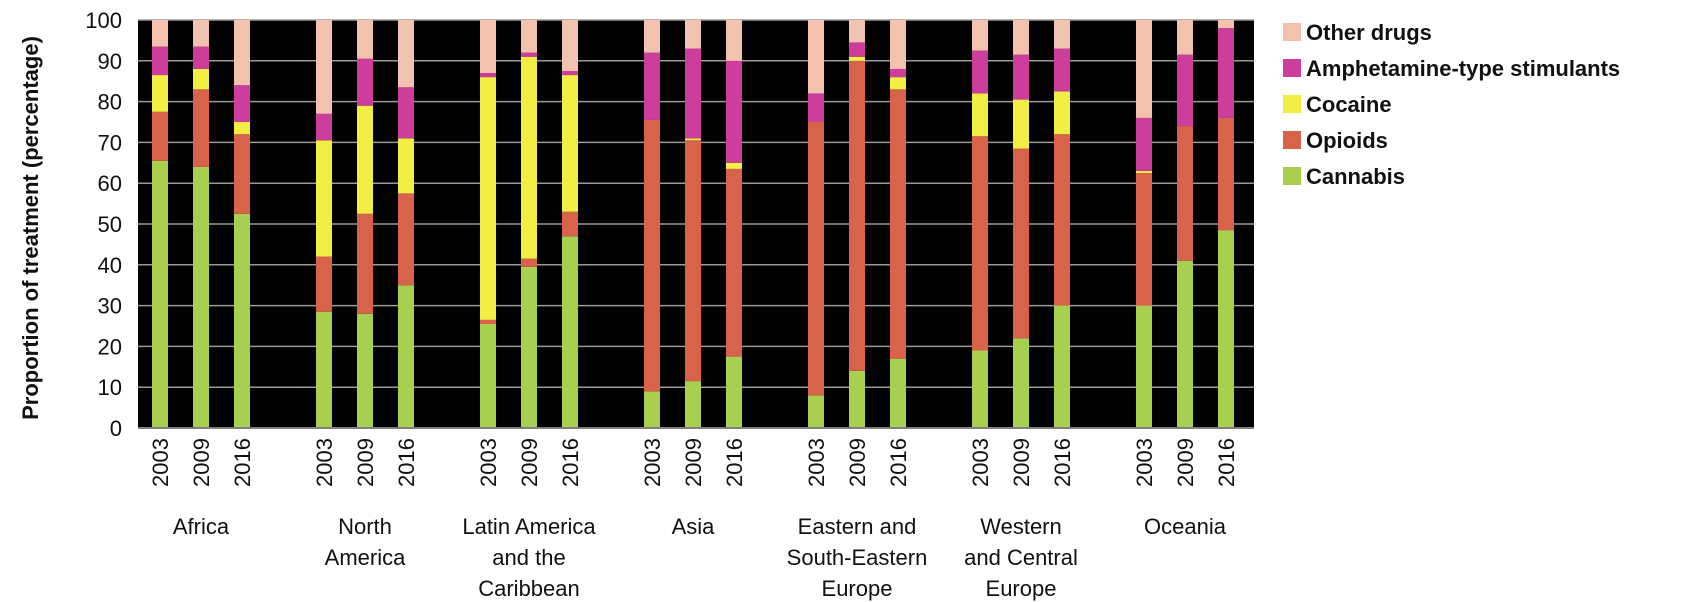  Describe the element at coordinates (528, 557) in the screenshot. I see `group-label: and the` at that location.